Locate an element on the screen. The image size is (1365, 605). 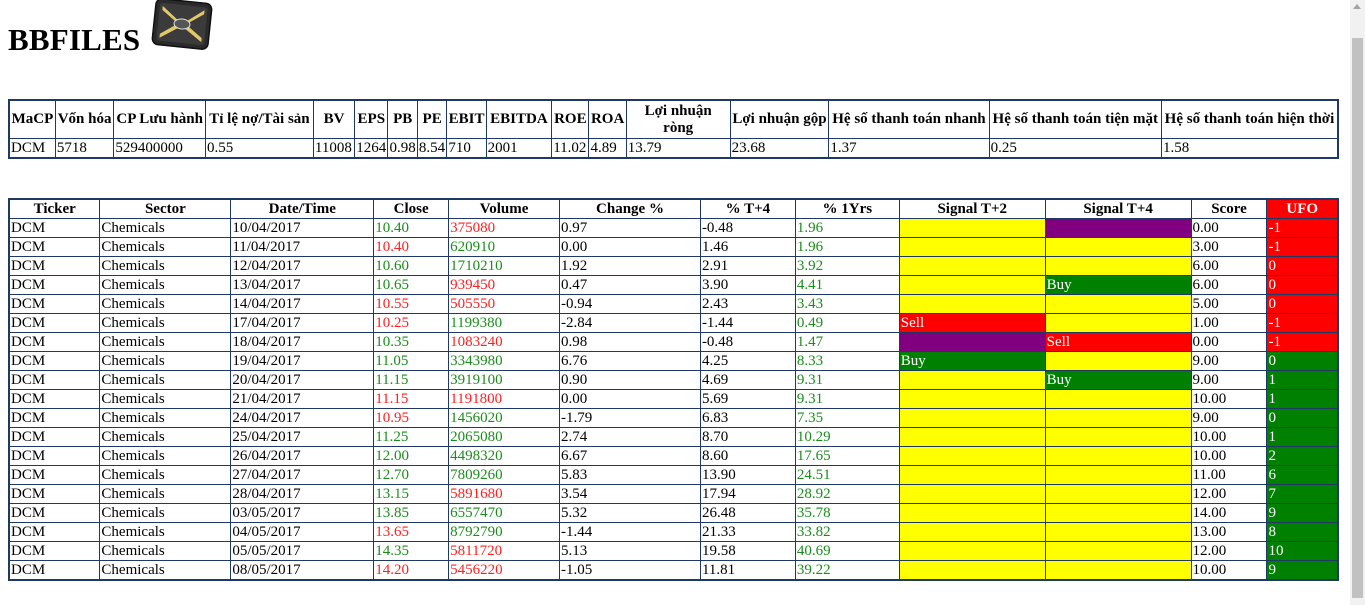
info-header-cell: Vốn hóa is located at coordinates (84, 119).